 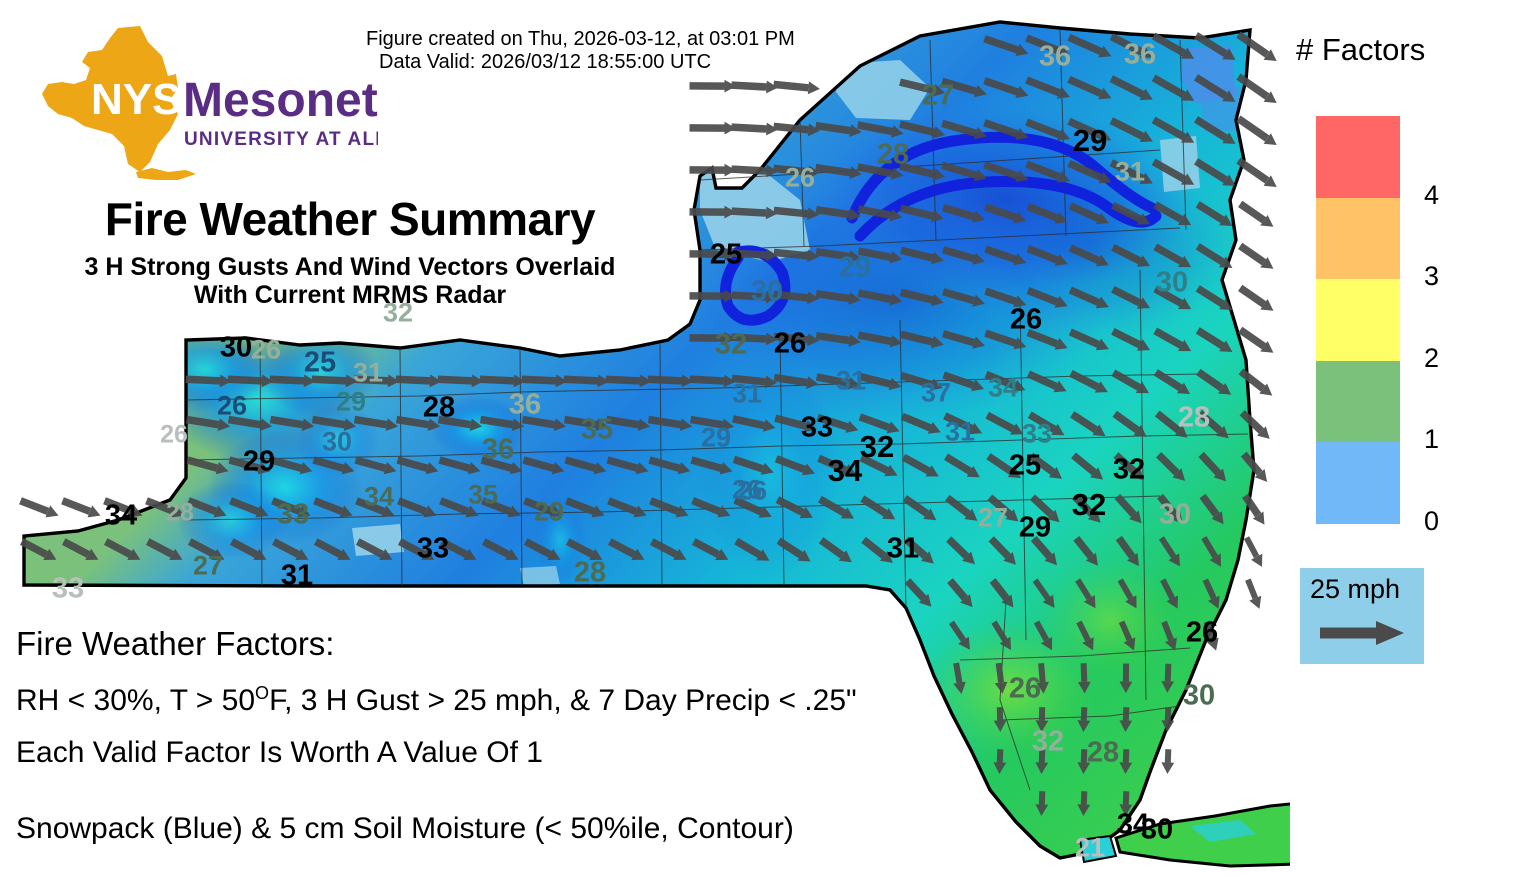 What do you see at coordinates (483, 494) in the screenshot?
I see `gust-label: 35` at bounding box center [483, 494].